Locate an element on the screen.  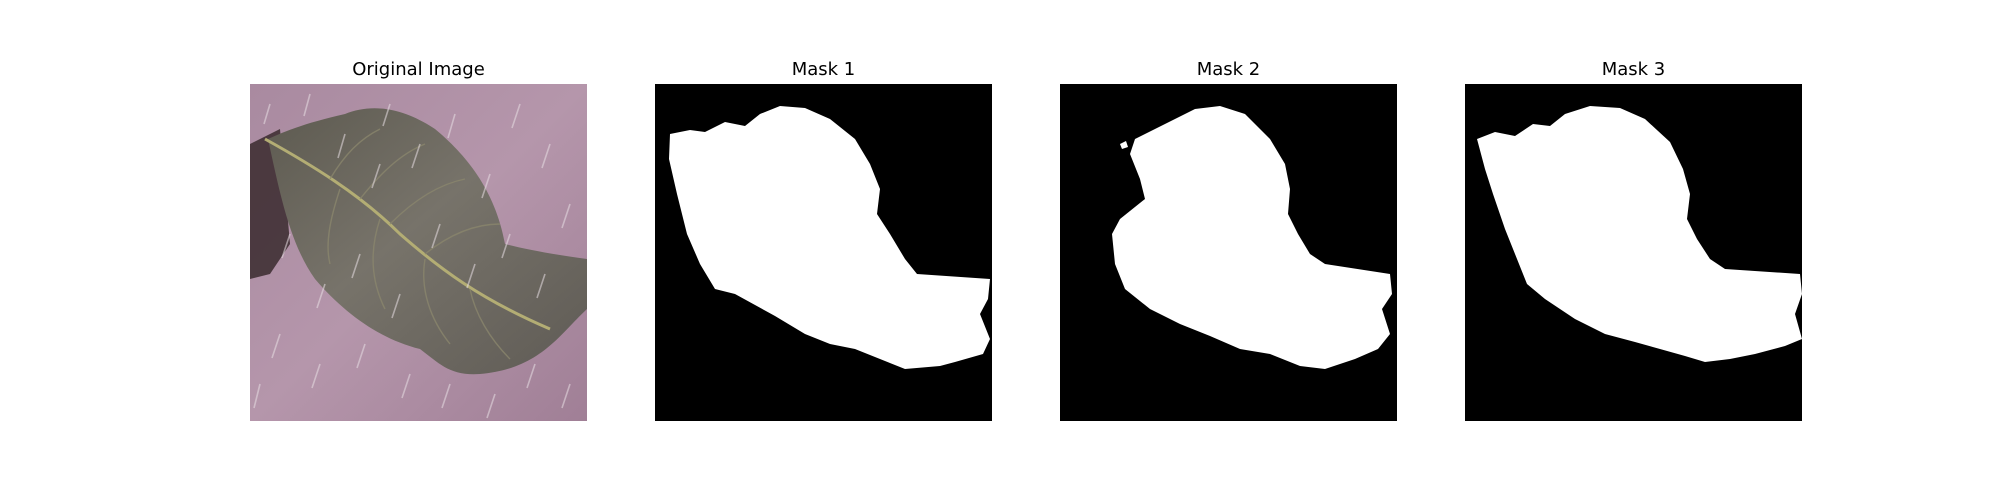
mask-1-region is located at coordinates (829, 237).